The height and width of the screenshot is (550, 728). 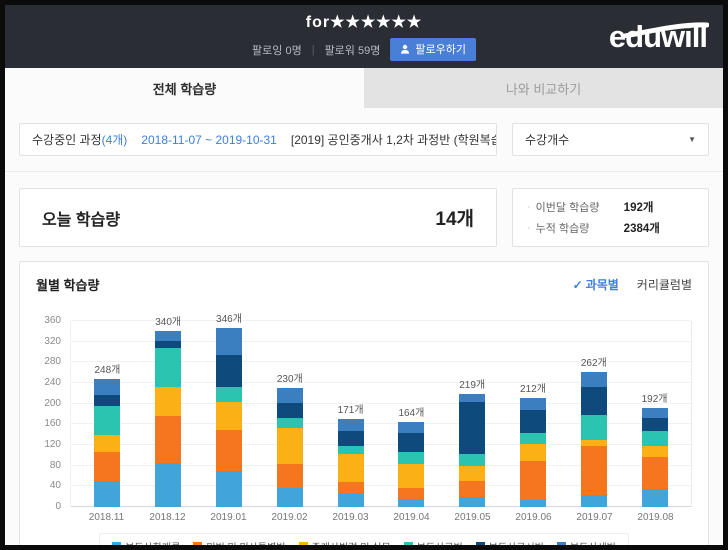 What do you see at coordinates (350, 517) in the screenshot?
I see `x-tick-label: 2019.03` at bounding box center [350, 517].